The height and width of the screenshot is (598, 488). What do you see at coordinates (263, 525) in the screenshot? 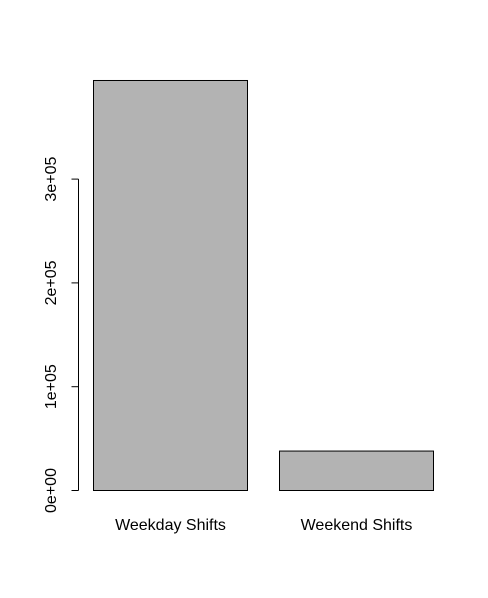
I see `x-axis-labels: Weekday Shifts Weekend Shifts` at bounding box center [263, 525].